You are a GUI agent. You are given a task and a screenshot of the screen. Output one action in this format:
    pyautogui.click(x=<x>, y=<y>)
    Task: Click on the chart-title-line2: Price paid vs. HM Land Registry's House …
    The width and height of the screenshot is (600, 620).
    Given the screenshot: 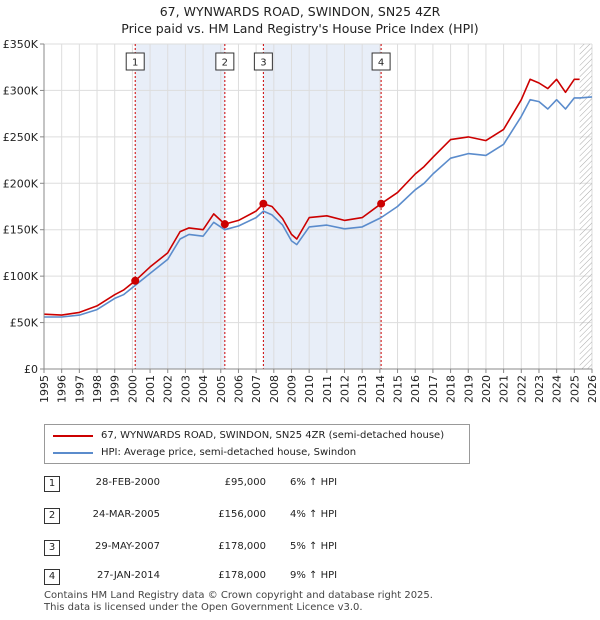 What is the action you would take?
    pyautogui.click(x=300, y=28)
    